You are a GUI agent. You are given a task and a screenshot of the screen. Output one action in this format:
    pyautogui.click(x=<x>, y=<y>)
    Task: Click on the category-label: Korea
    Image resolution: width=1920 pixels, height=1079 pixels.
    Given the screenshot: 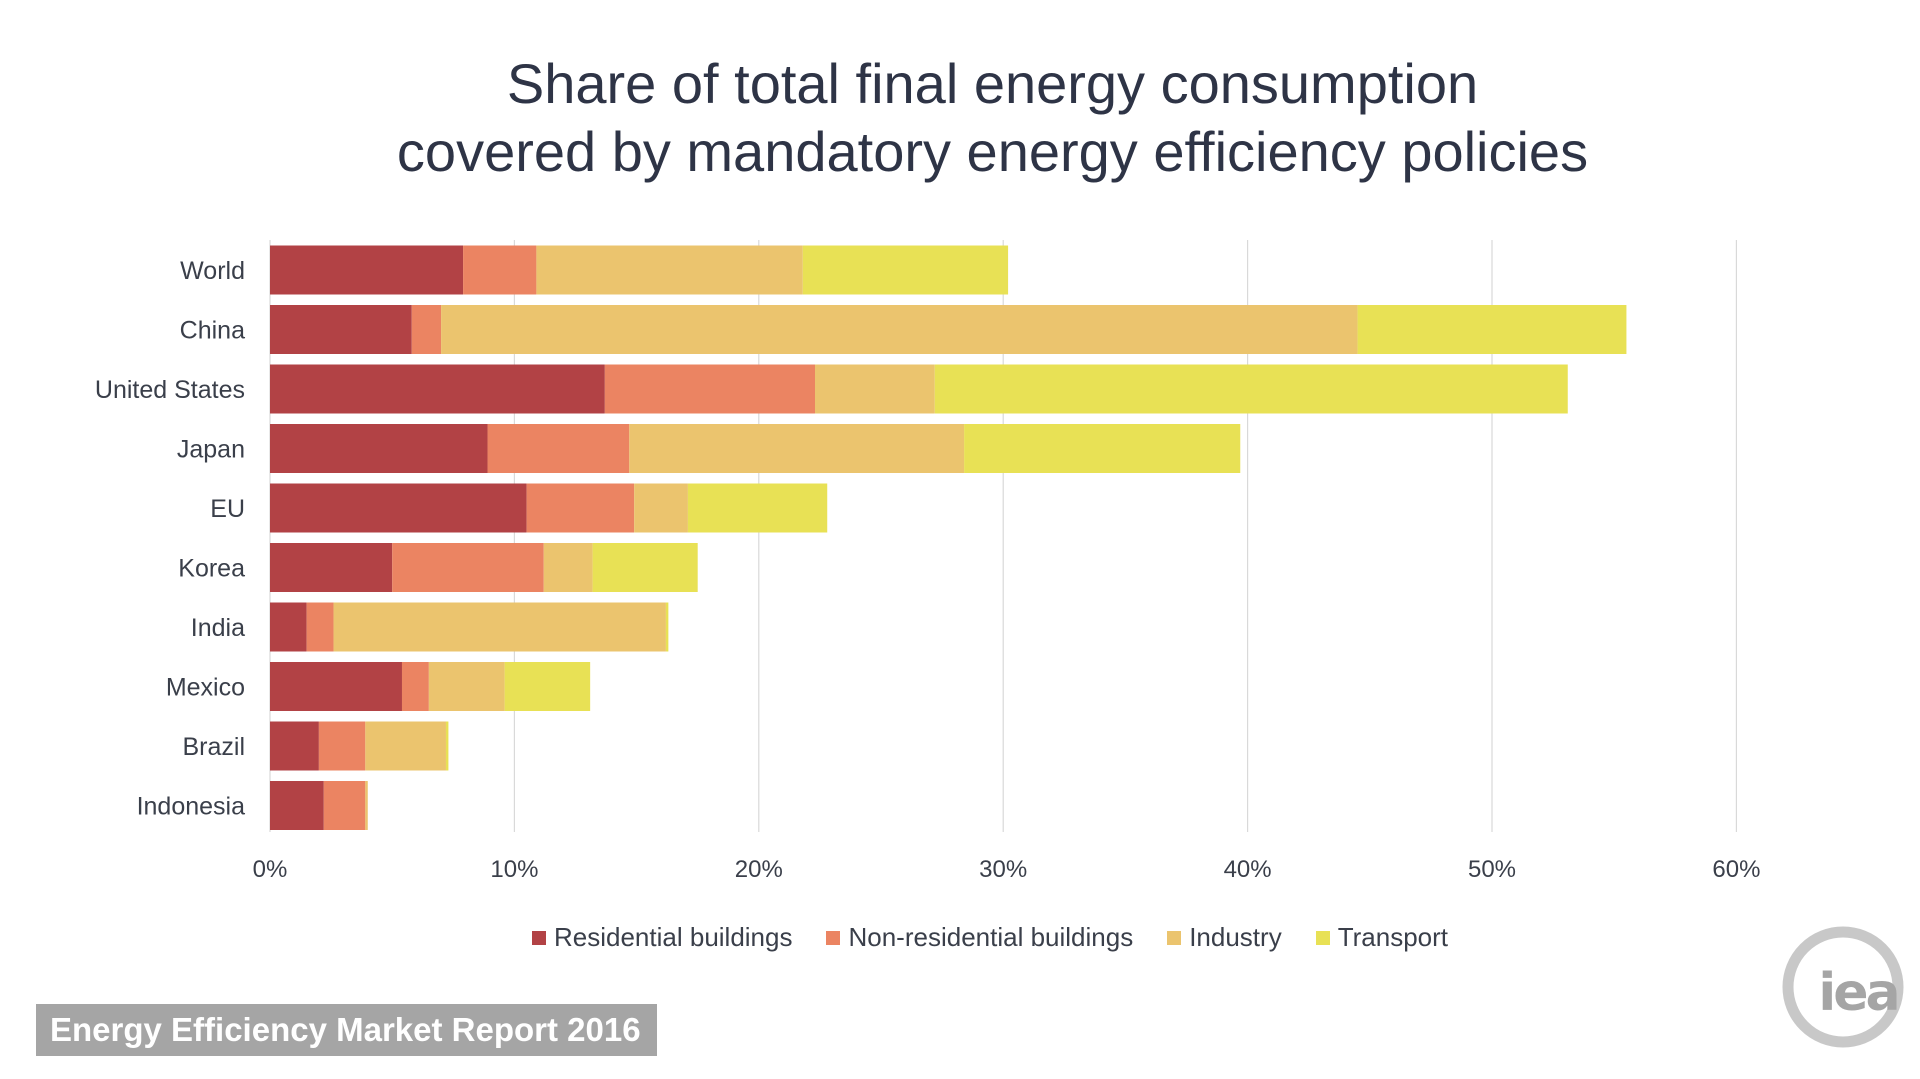 What is the action you would take?
    pyautogui.click(x=211, y=569)
    